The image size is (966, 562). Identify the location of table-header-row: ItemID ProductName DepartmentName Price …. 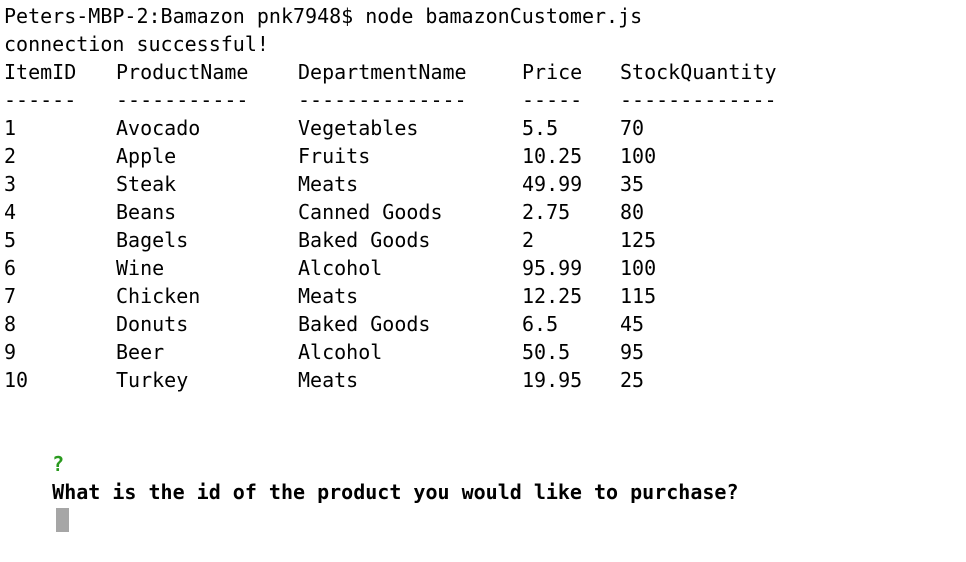
(390, 72).